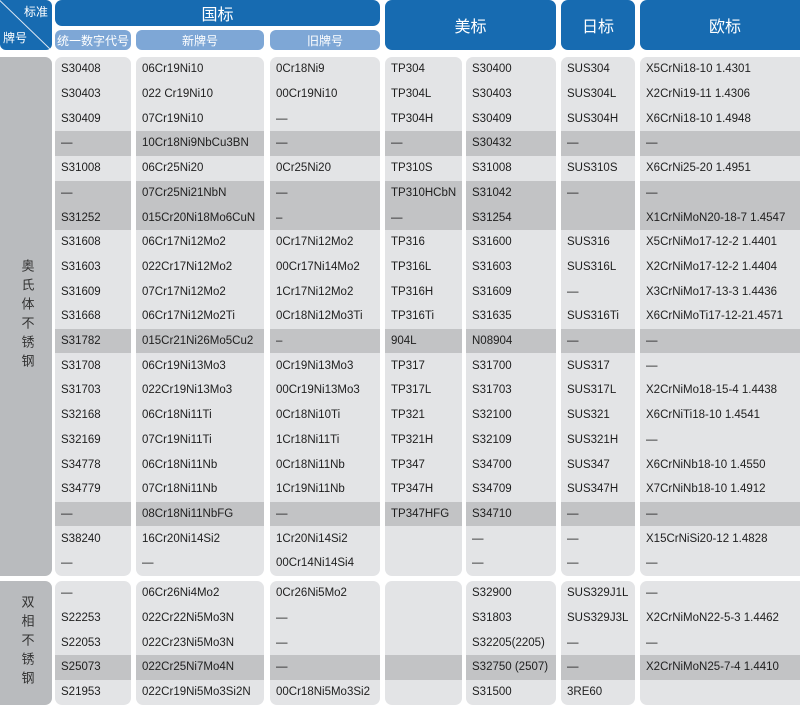 Image resolution: width=800 pixels, height=705 pixels. I want to click on table-cell: TP316L, so click(411, 266).